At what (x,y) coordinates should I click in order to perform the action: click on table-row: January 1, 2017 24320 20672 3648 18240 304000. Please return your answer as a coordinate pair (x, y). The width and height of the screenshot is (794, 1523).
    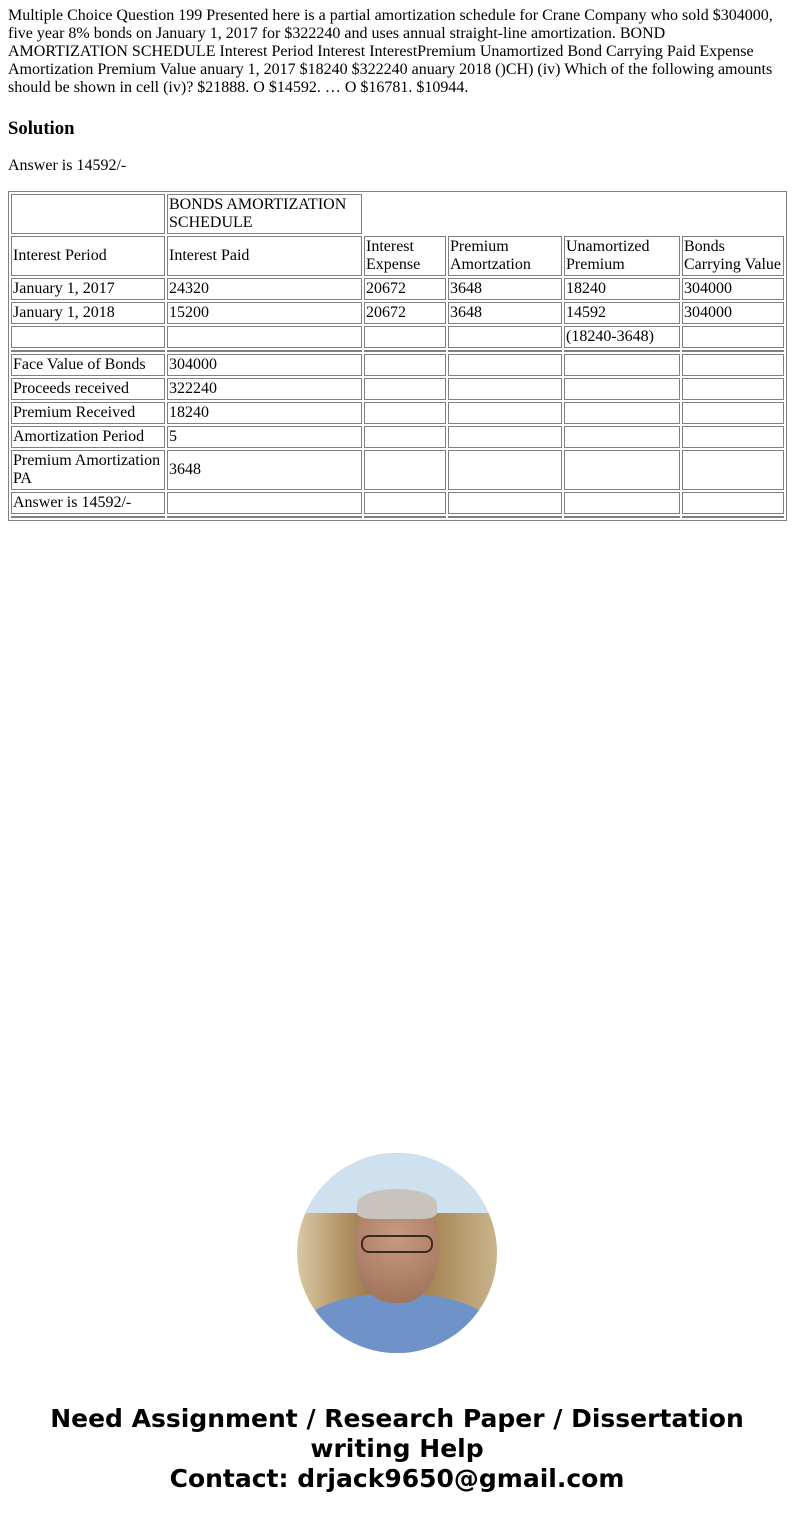
    Looking at the image, I should click on (397, 289).